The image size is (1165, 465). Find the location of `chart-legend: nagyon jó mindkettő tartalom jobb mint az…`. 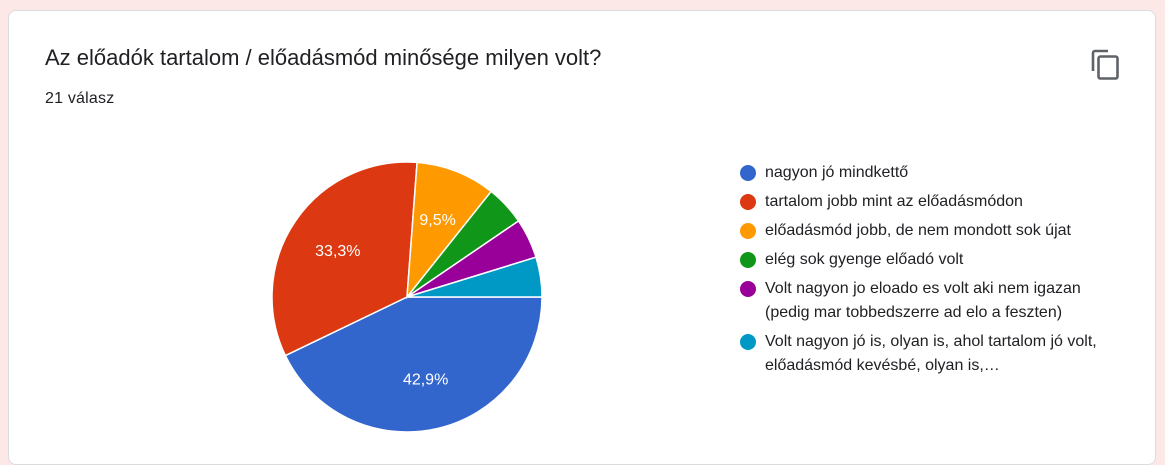

chart-legend: nagyon jó mindkettő tartalom jobb mint az… is located at coordinates (918, 272).